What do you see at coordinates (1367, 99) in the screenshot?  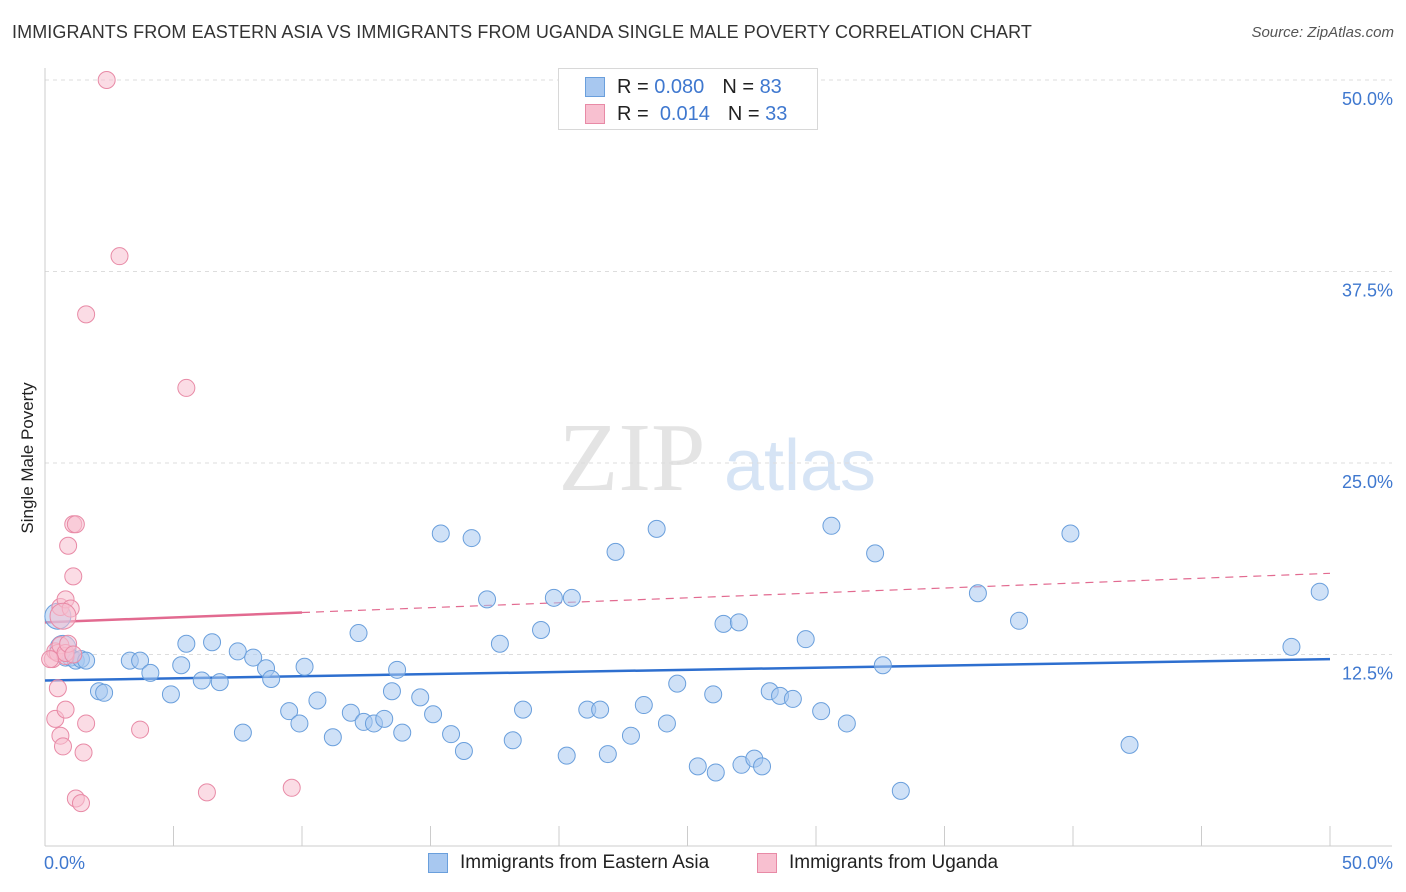 I see `y-tick-label: 50.0%` at bounding box center [1367, 99].